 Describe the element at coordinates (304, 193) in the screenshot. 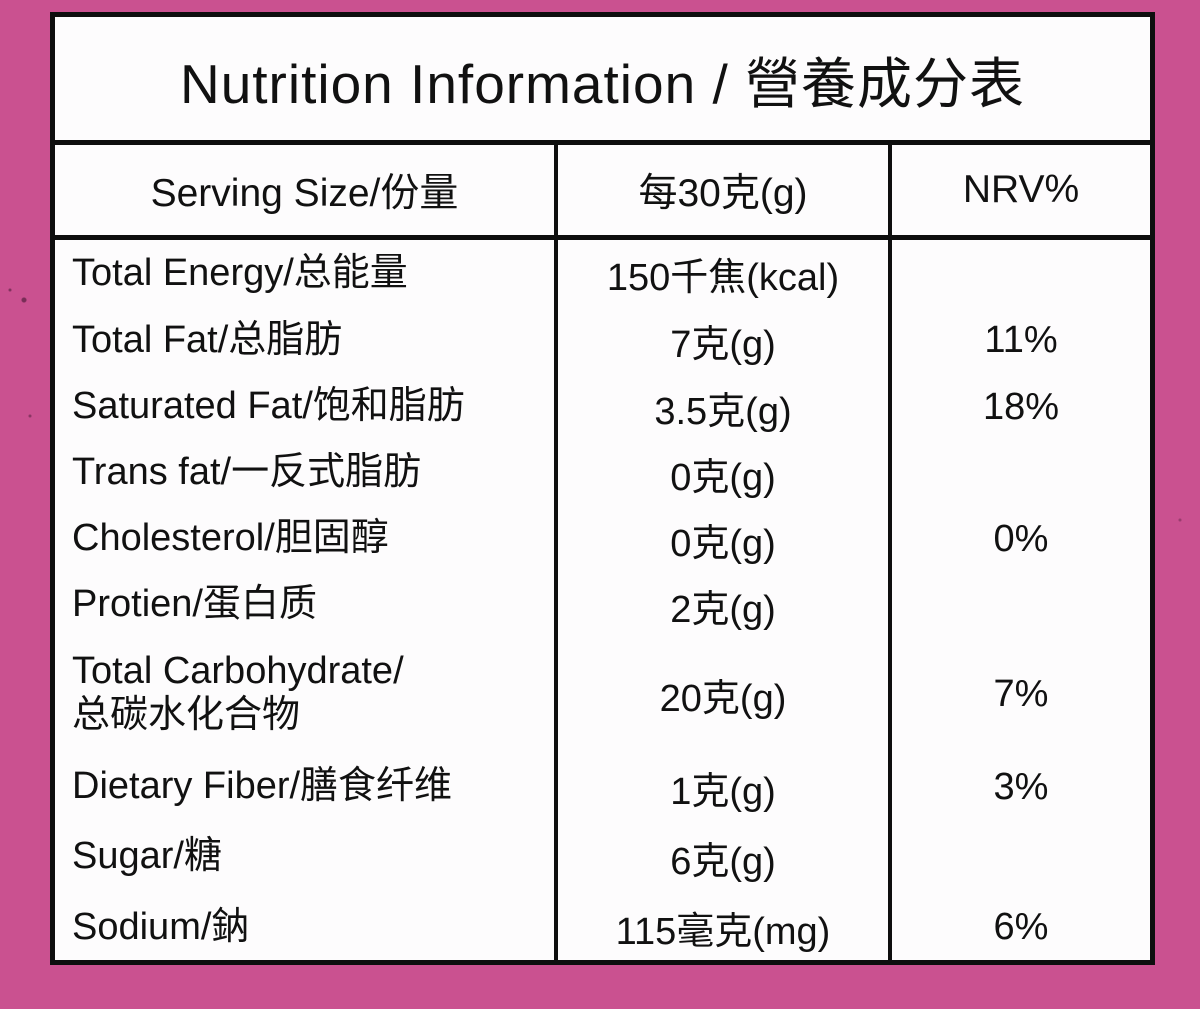

I see `header-serving-size: Serving Size/份量` at that location.